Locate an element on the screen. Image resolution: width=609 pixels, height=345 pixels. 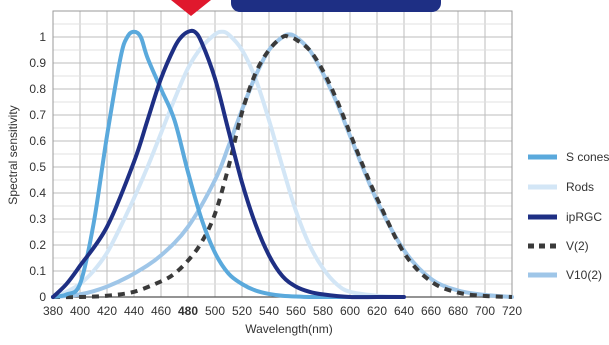
x-tick-label: 420 is located at coordinates (107, 311).